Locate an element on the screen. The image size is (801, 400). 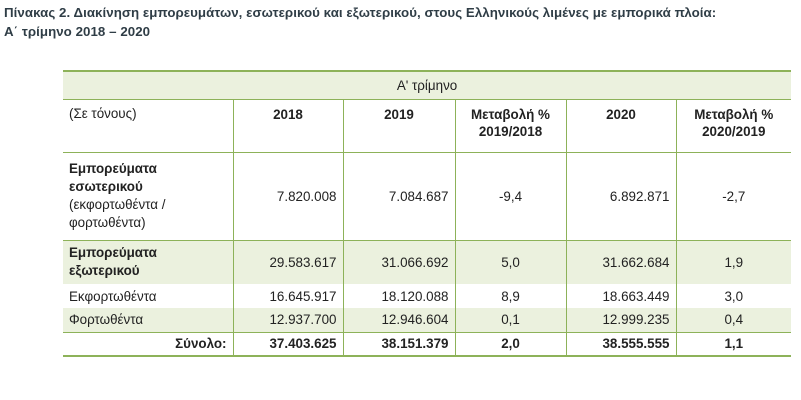
row-label-foreign: Εμπορεύματα εξωτερικού is located at coordinates (148, 261).